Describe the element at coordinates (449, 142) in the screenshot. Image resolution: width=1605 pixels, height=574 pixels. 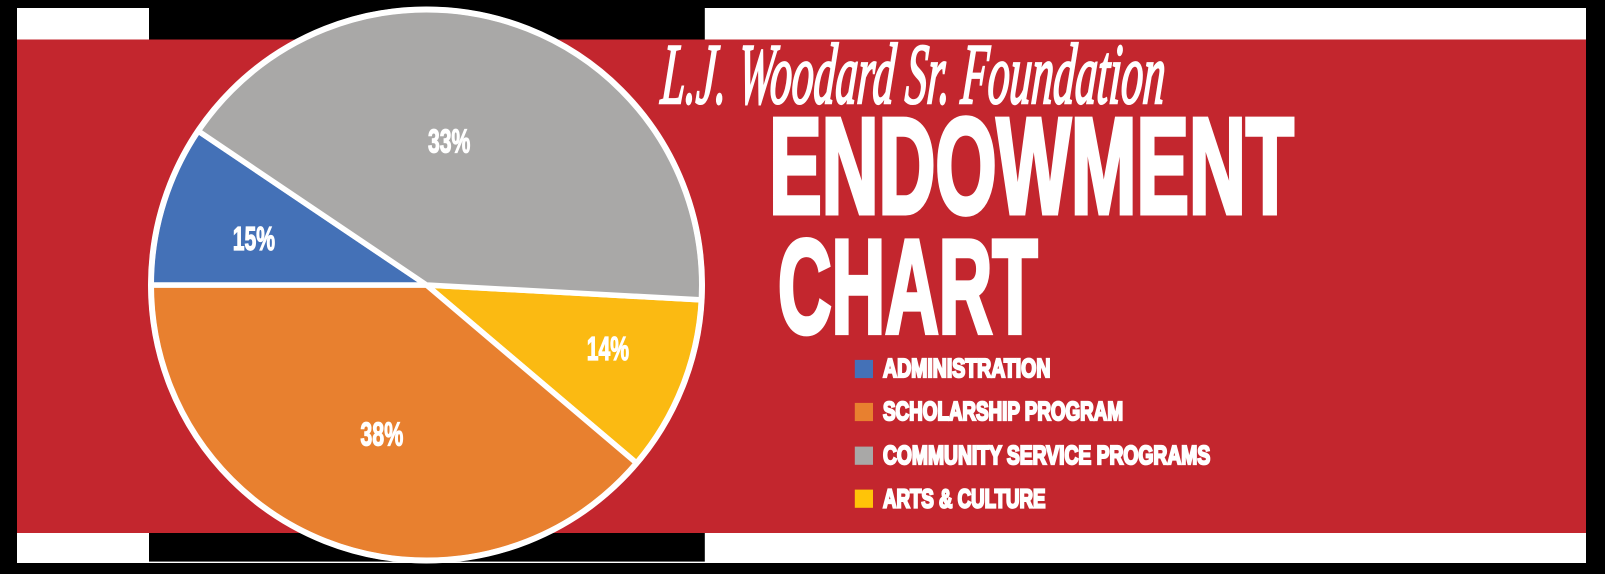
I see `svg-text: 33%` at that location.